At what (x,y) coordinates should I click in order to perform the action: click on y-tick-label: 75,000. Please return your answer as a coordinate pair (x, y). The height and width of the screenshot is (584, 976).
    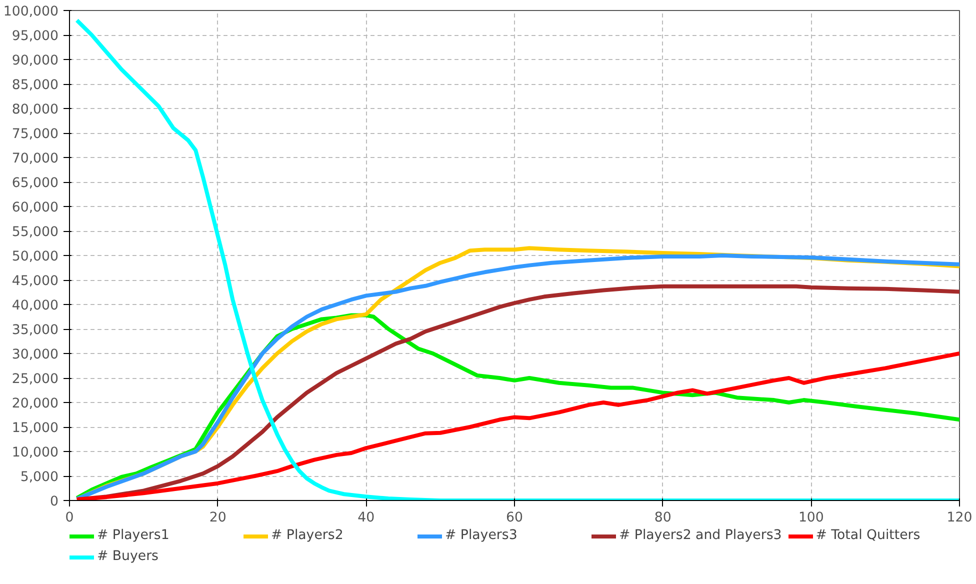
    Looking at the image, I should click on (35, 134).